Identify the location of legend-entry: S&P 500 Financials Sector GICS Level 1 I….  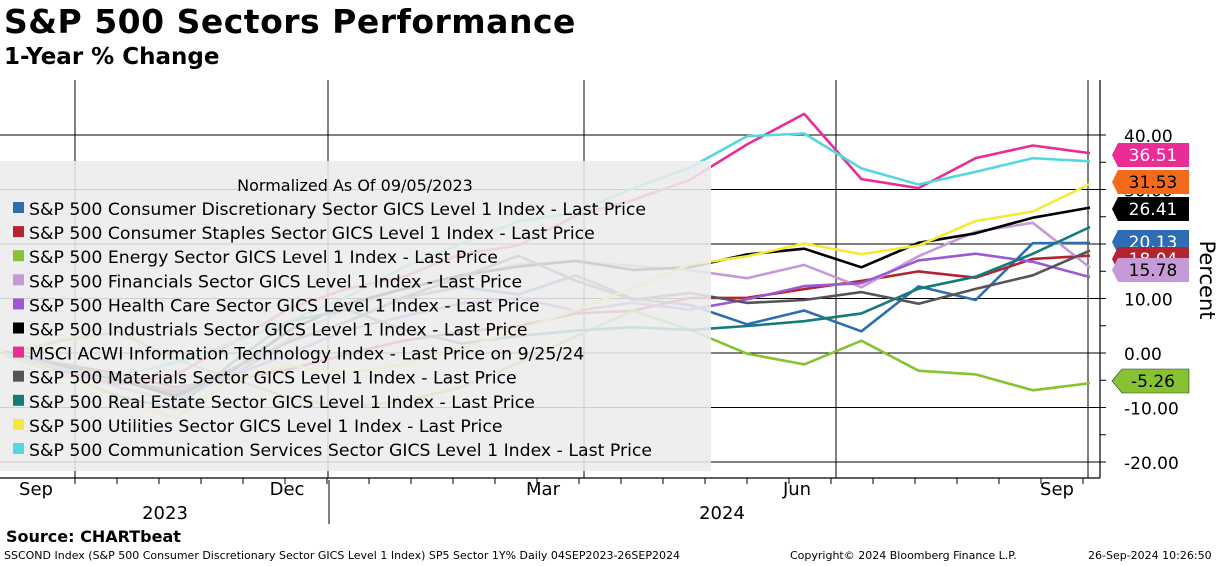
(275, 282).